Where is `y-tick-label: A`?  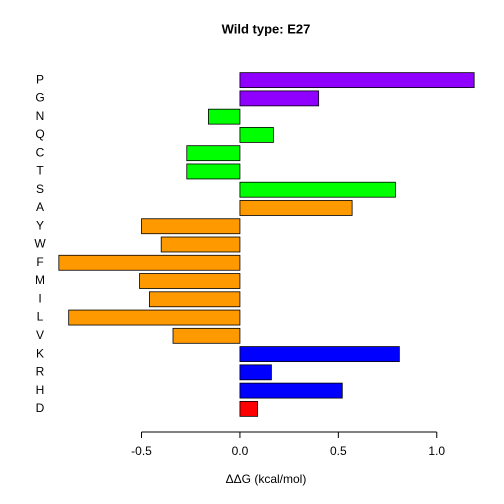
y-tick-label: A is located at coordinates (40, 207).